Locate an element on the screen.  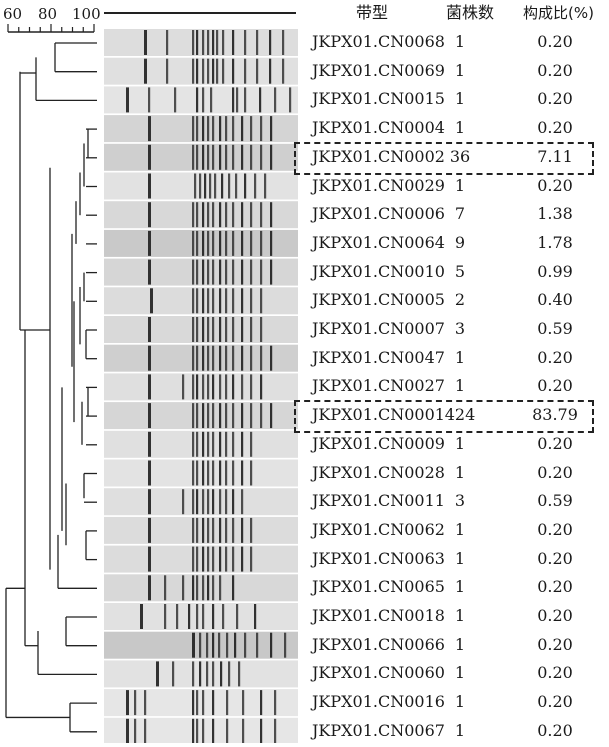
table-row: JKPX01.CN0010 5 0.99 is located at coordinates (304, 273).